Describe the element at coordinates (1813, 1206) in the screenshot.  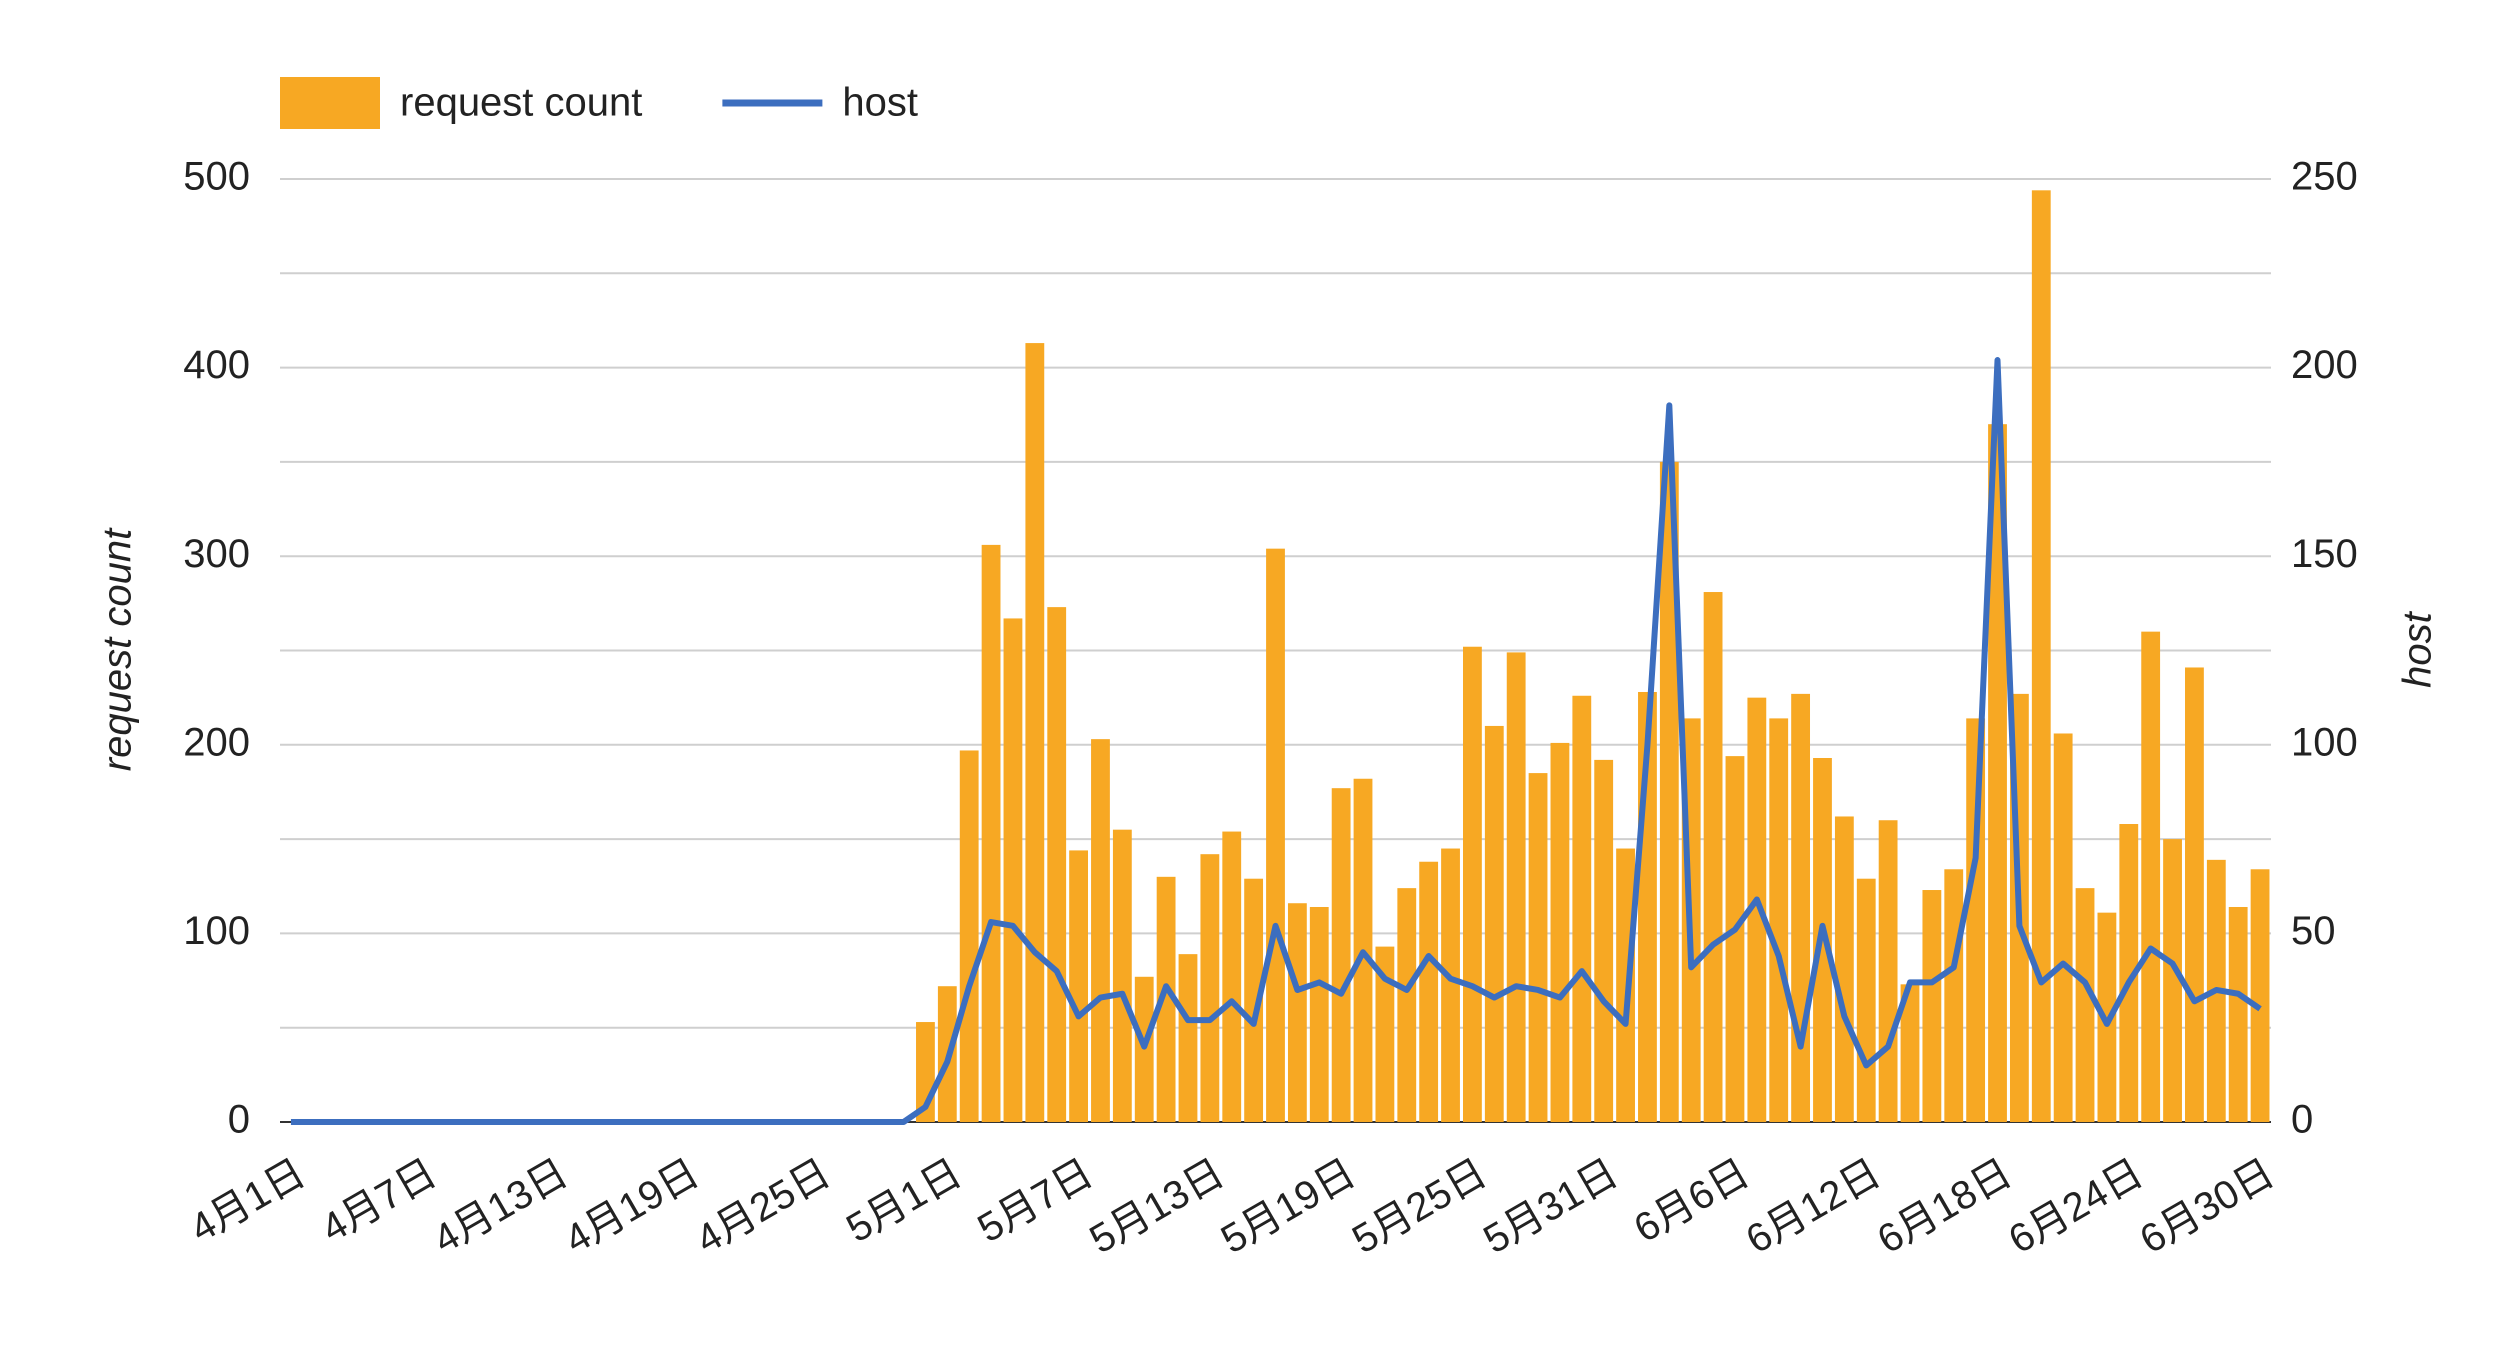
I see `x-tick-label: 6月12日` at that location.